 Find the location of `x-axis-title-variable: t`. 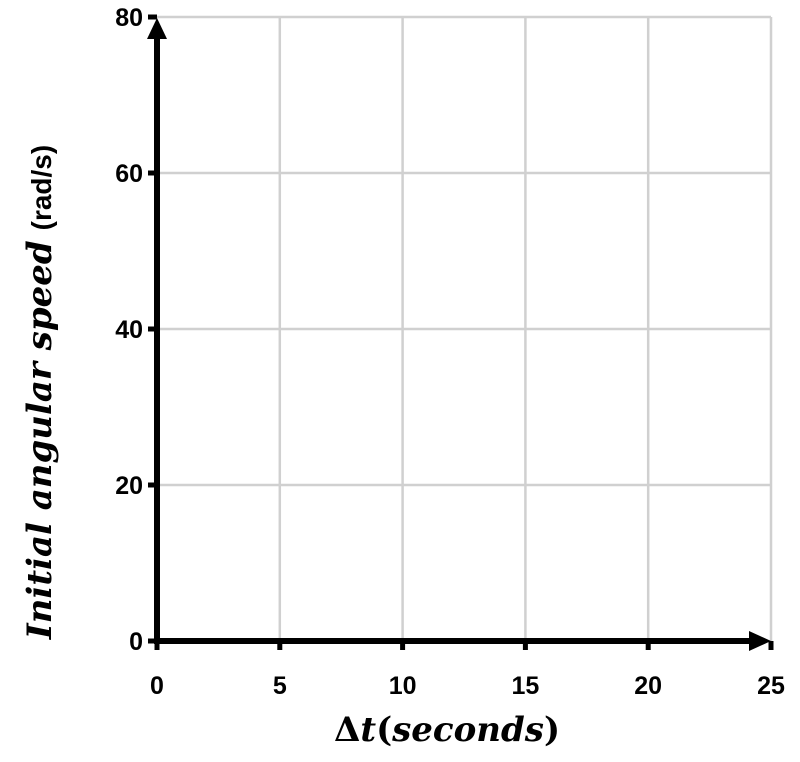

x-axis-title-variable: t is located at coordinates (368, 730).